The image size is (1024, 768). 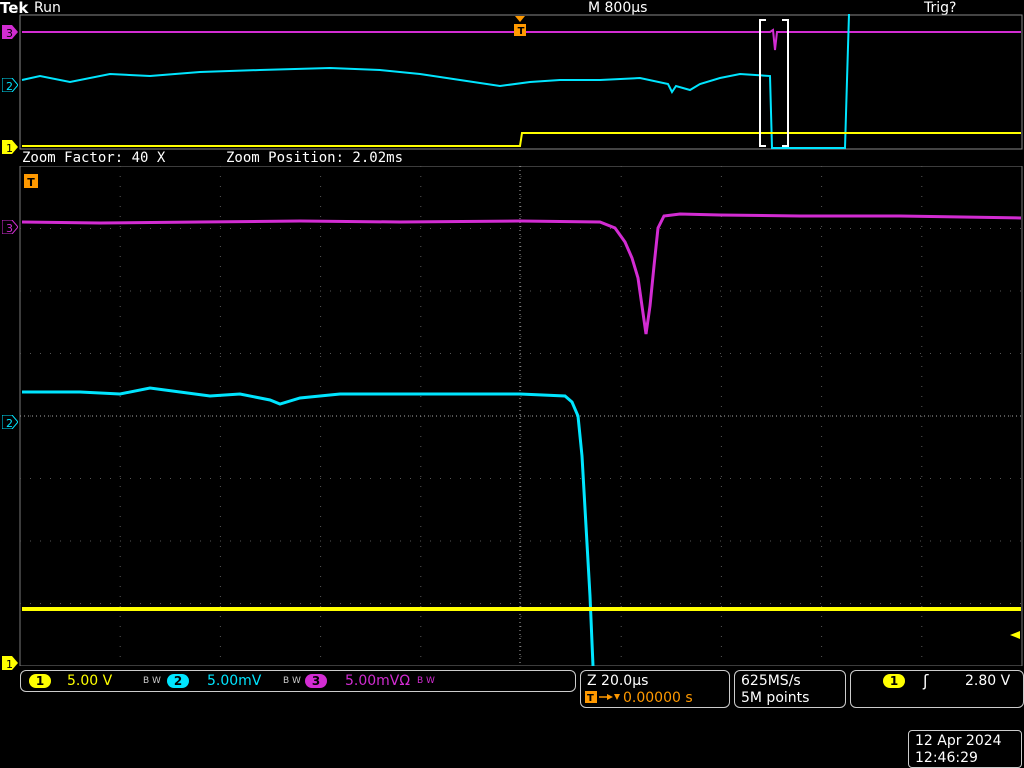 What do you see at coordinates (988, 681) in the screenshot?
I see `trigger-level: 2.80 V` at bounding box center [988, 681].